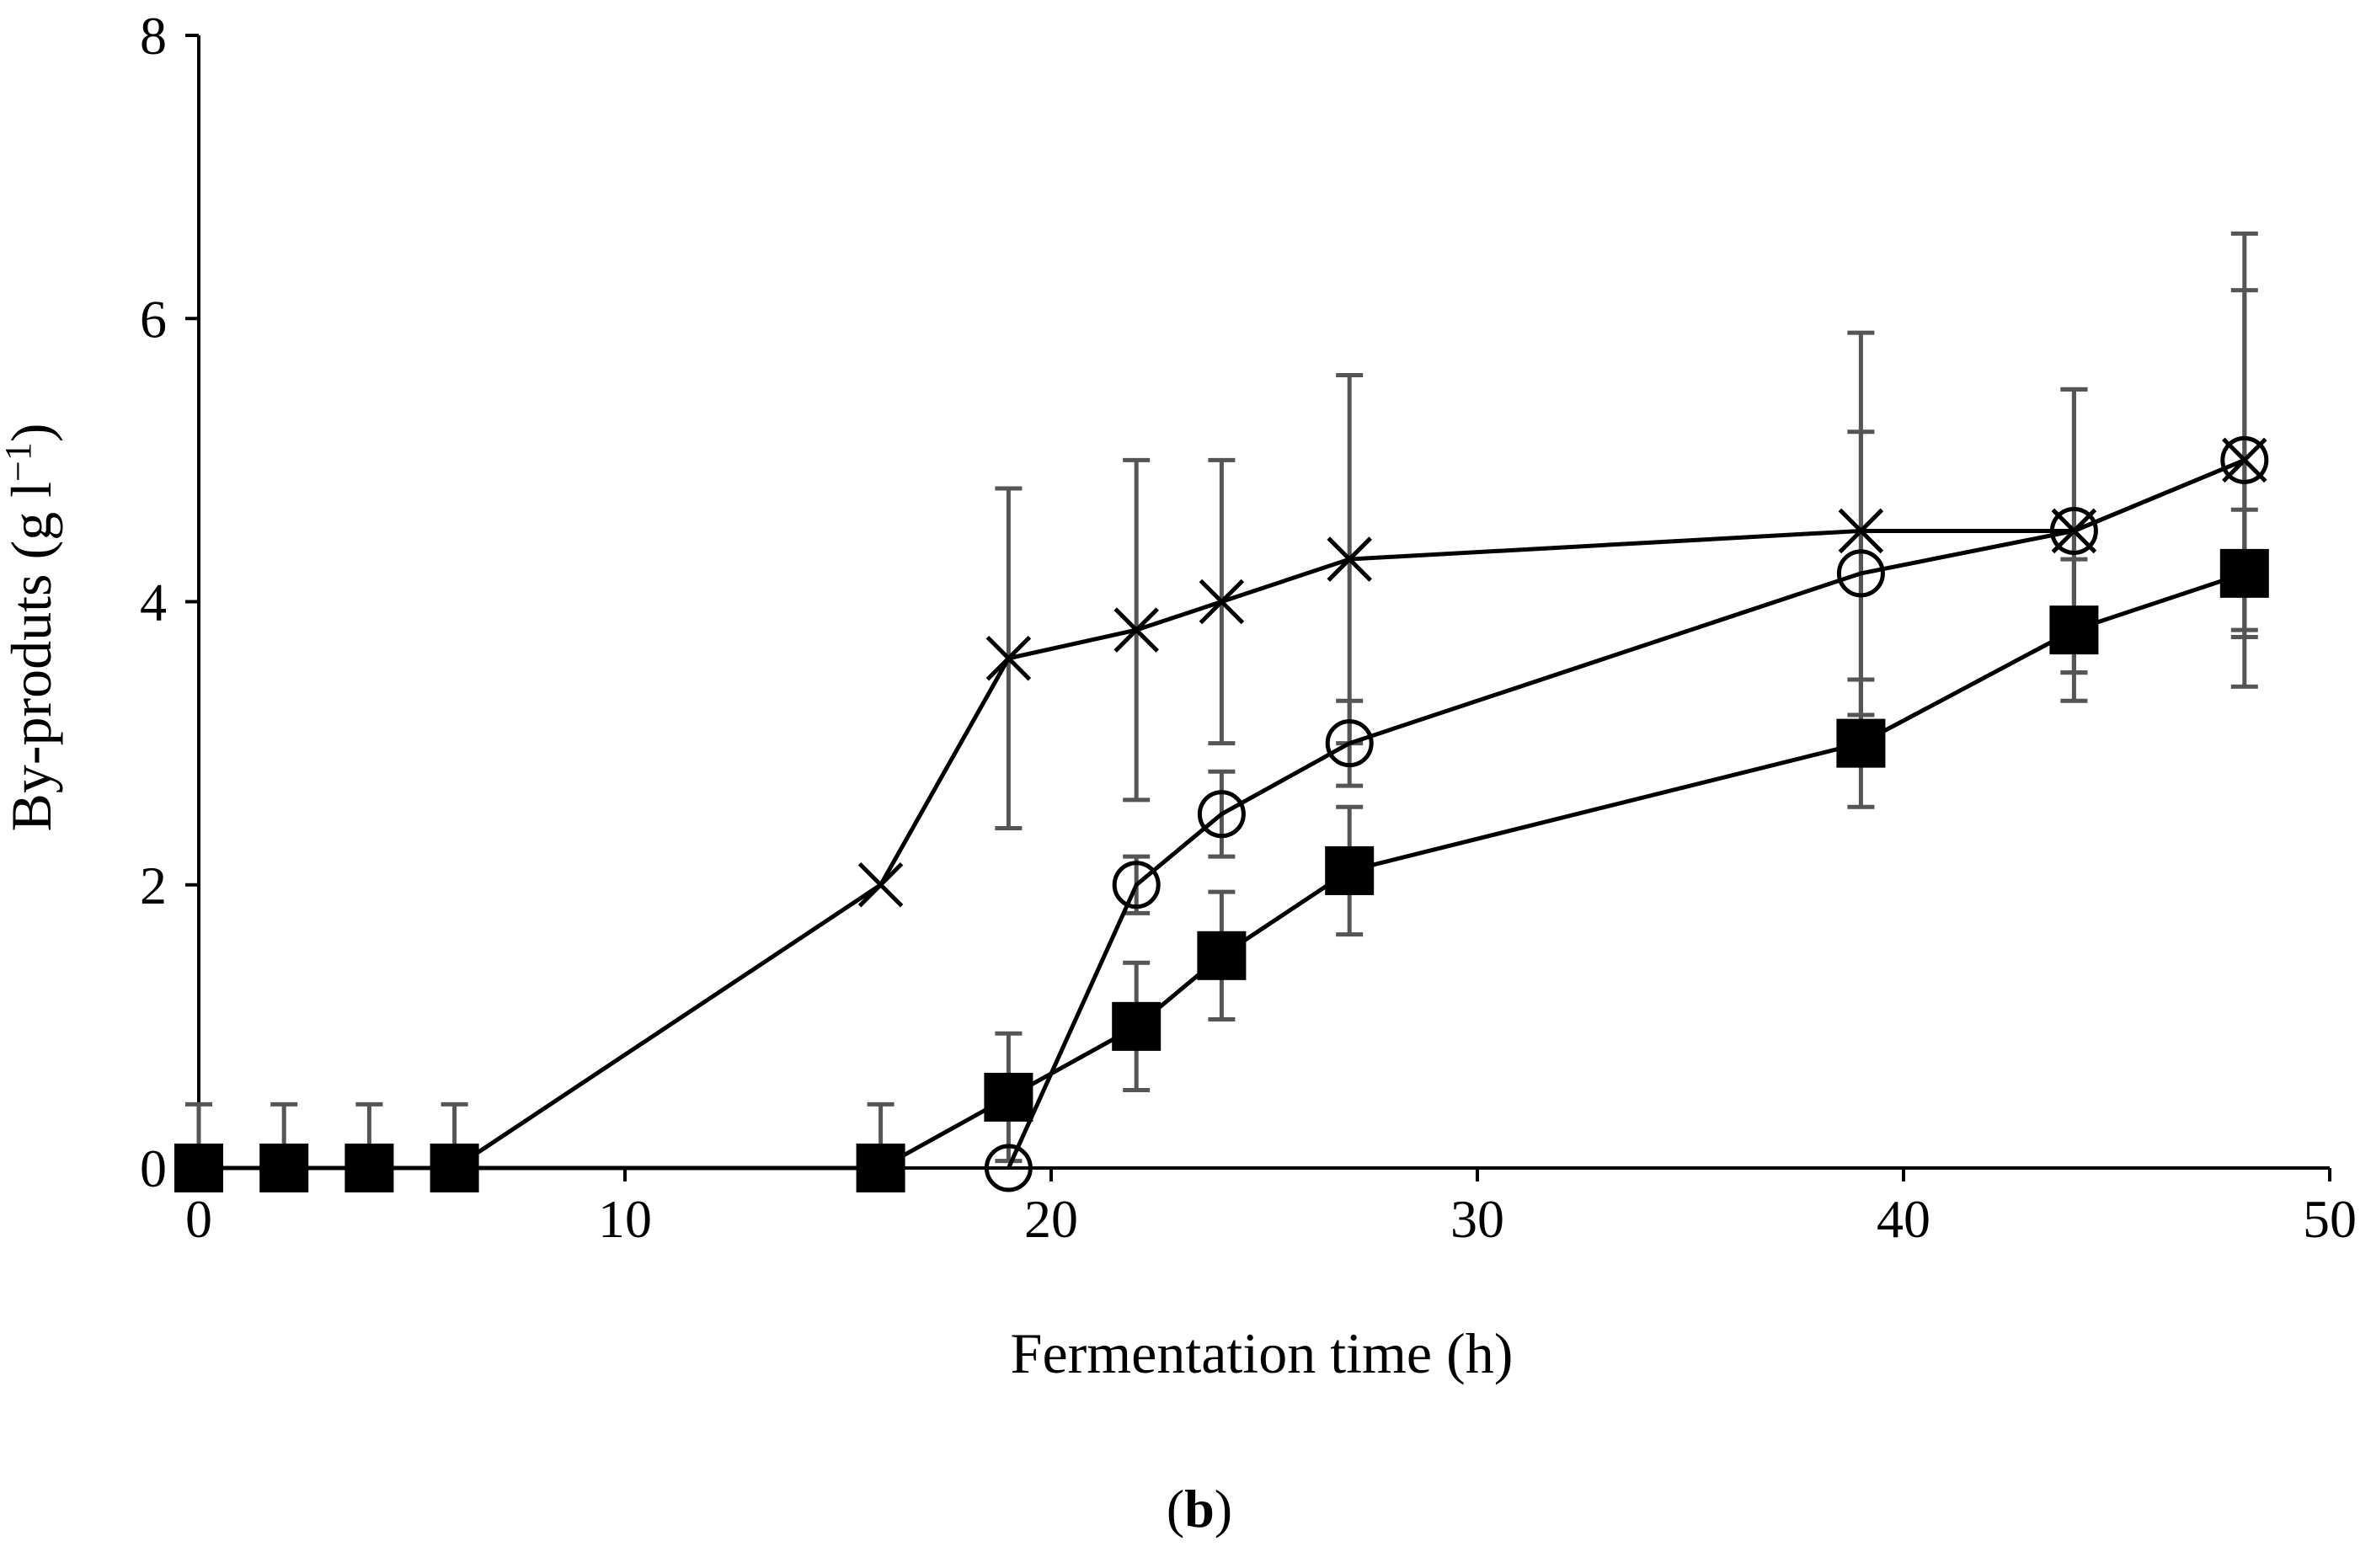 The image size is (2371, 1568). Describe the element at coordinates (31, 657) in the screenshot. I see `y-axis-title-main: By-produts (g l` at that location.